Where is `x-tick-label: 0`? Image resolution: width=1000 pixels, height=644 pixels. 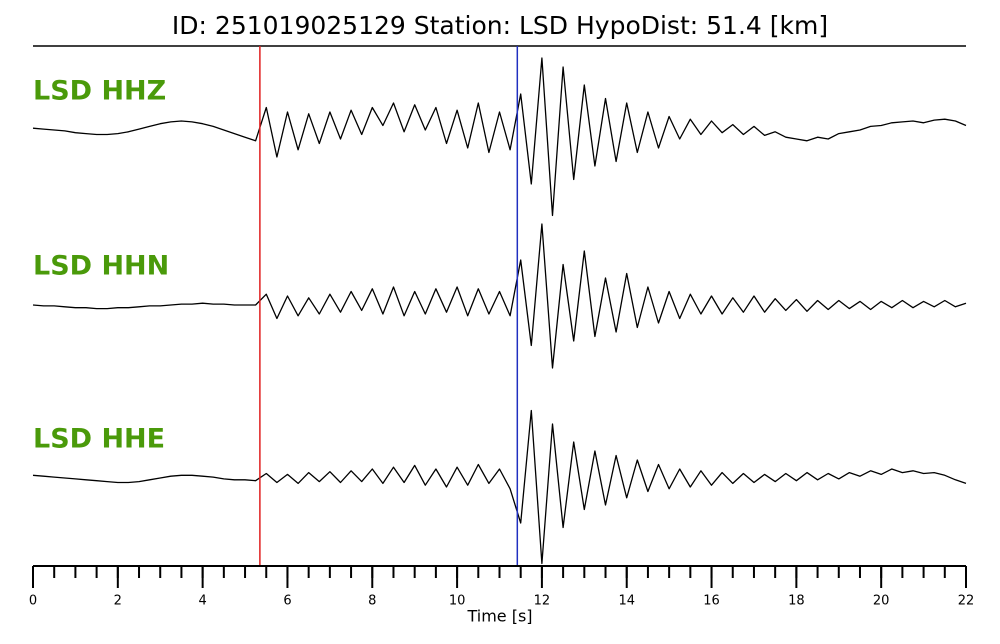
x-tick-label: 0 is located at coordinates (33, 601).